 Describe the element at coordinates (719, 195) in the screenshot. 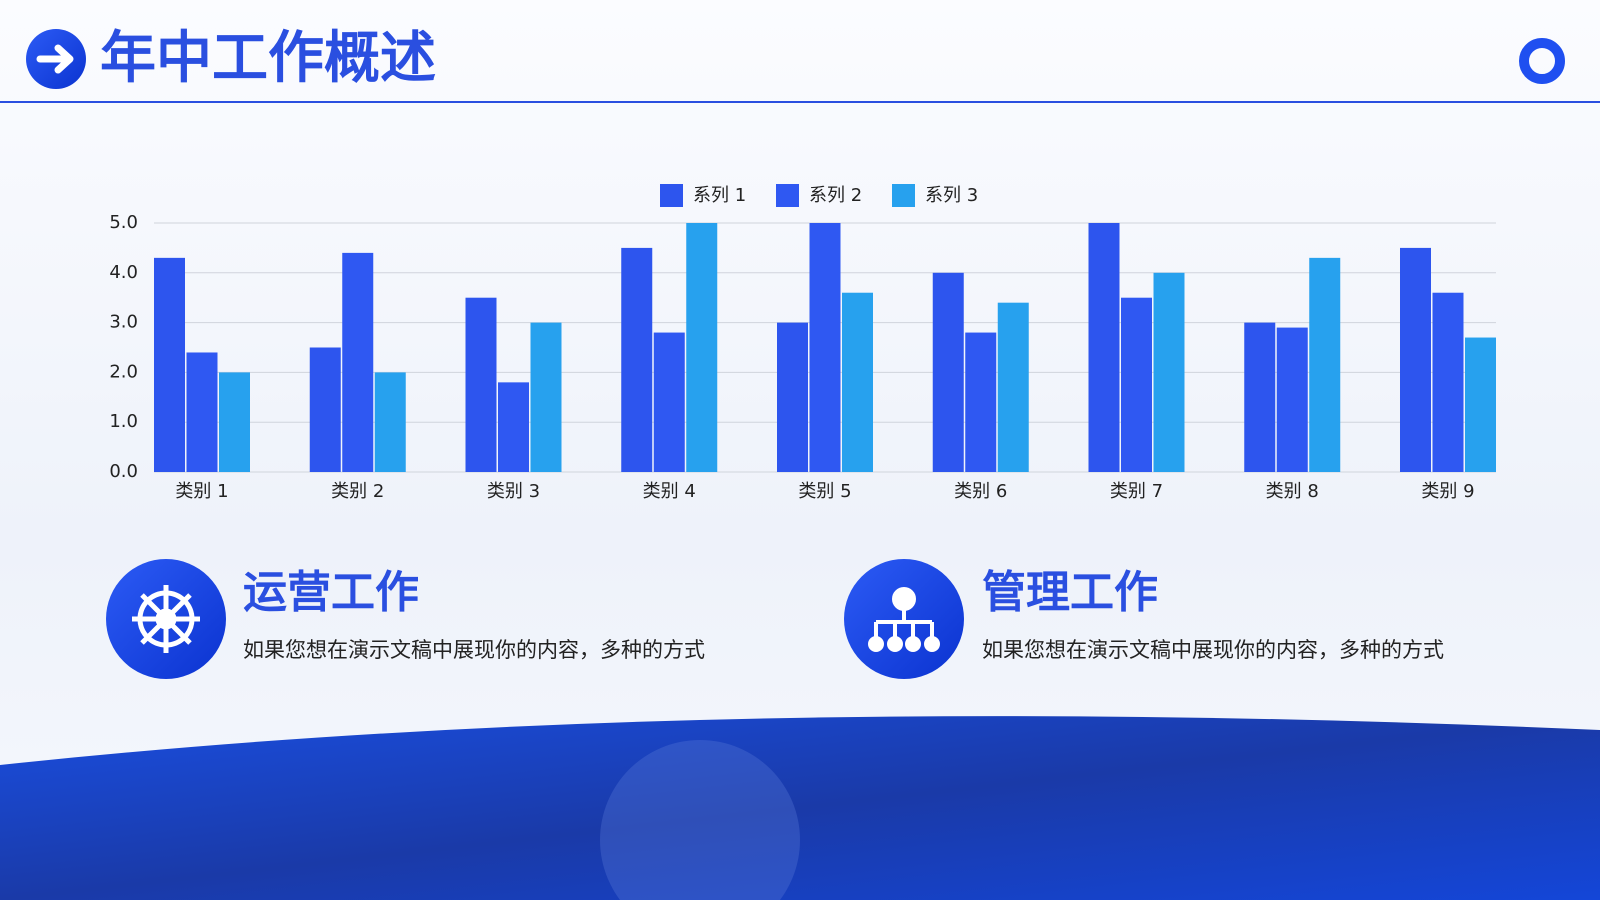

I see `legend-label: 系列 1` at that location.